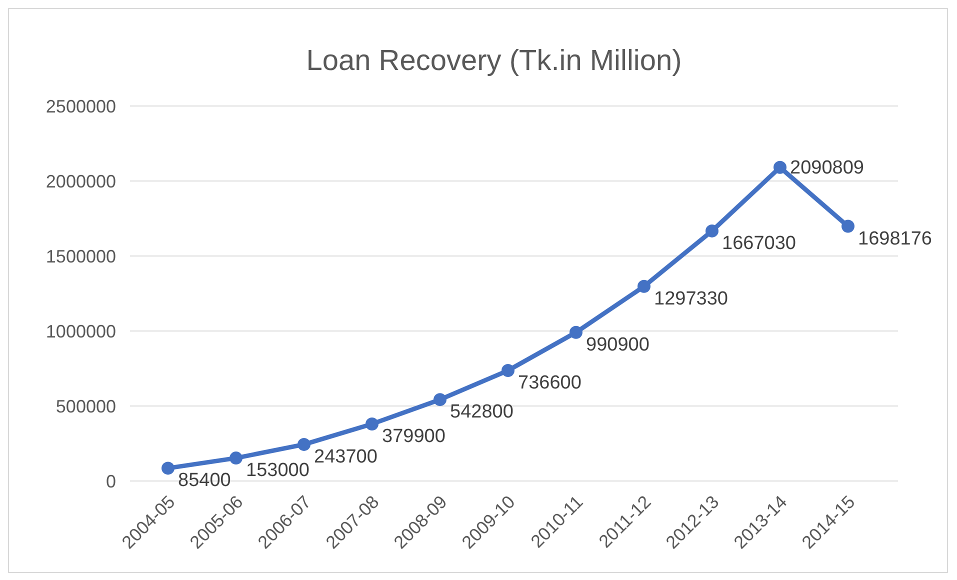 This screenshot has width=957, height=580. What do you see at coordinates (86, 406) in the screenshot?
I see `y-tick-label: 500000` at bounding box center [86, 406].